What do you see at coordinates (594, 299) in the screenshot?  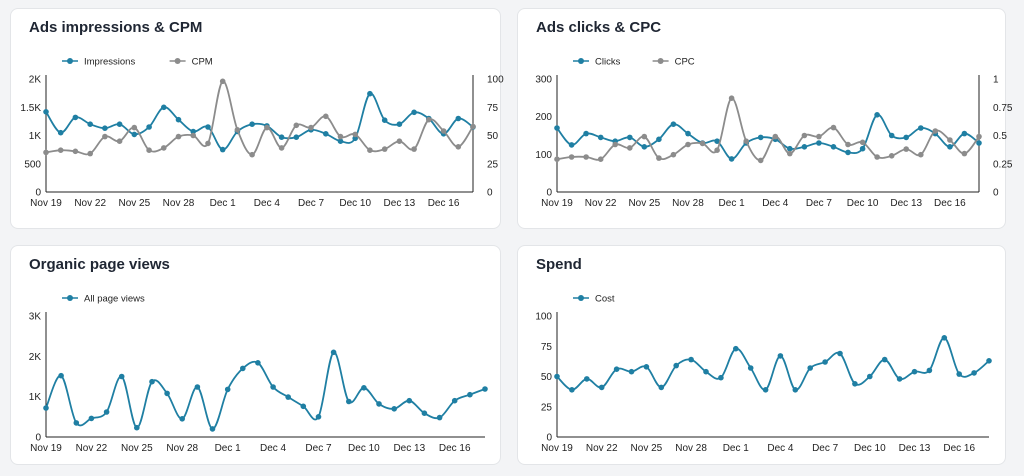 I see `legend-item: Cost` at bounding box center [594, 299].